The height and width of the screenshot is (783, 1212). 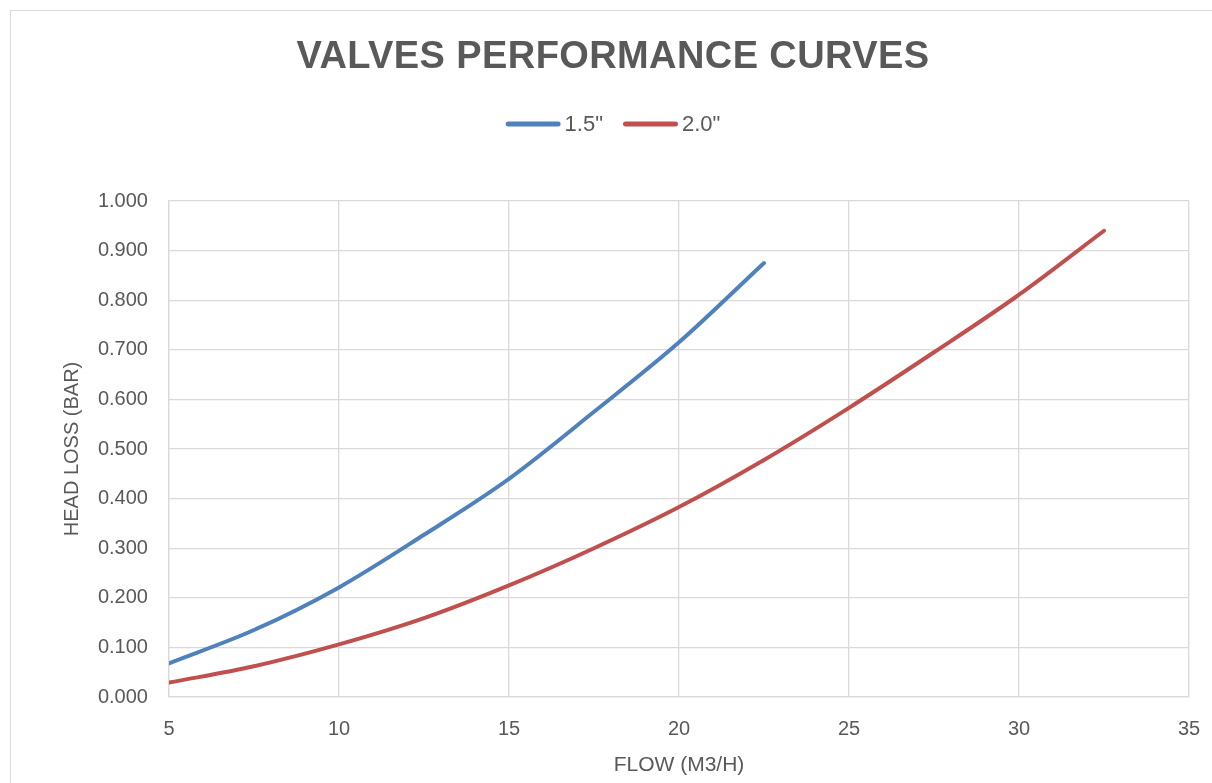 What do you see at coordinates (679, 727) in the screenshot?
I see `x-tick-label: 20` at bounding box center [679, 727].